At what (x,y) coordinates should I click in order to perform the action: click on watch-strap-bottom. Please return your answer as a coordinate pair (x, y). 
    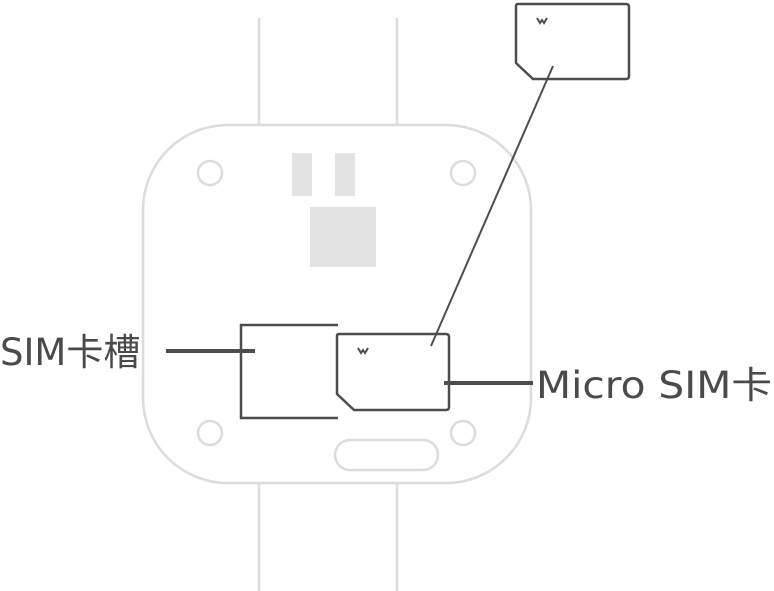
    Looking at the image, I should click on (328, 537).